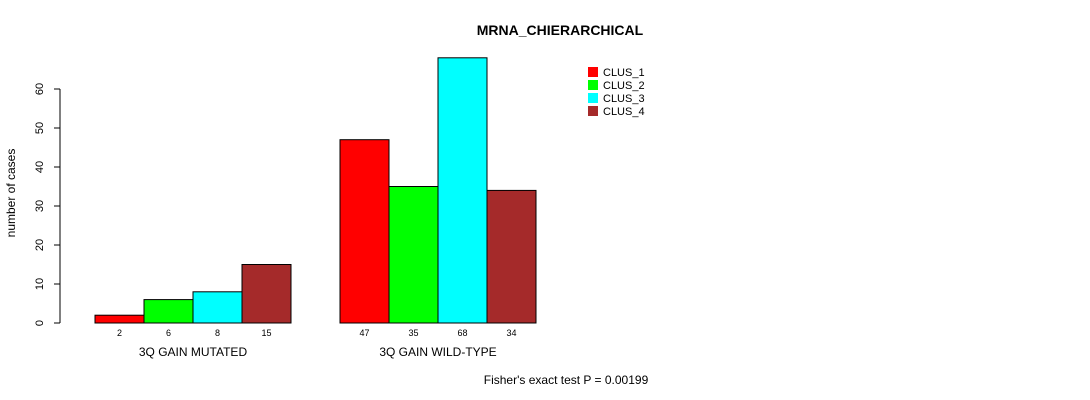  Describe the element at coordinates (437, 352) in the screenshot. I see `category-label: 3Q GAIN WILD-TYPE` at that location.